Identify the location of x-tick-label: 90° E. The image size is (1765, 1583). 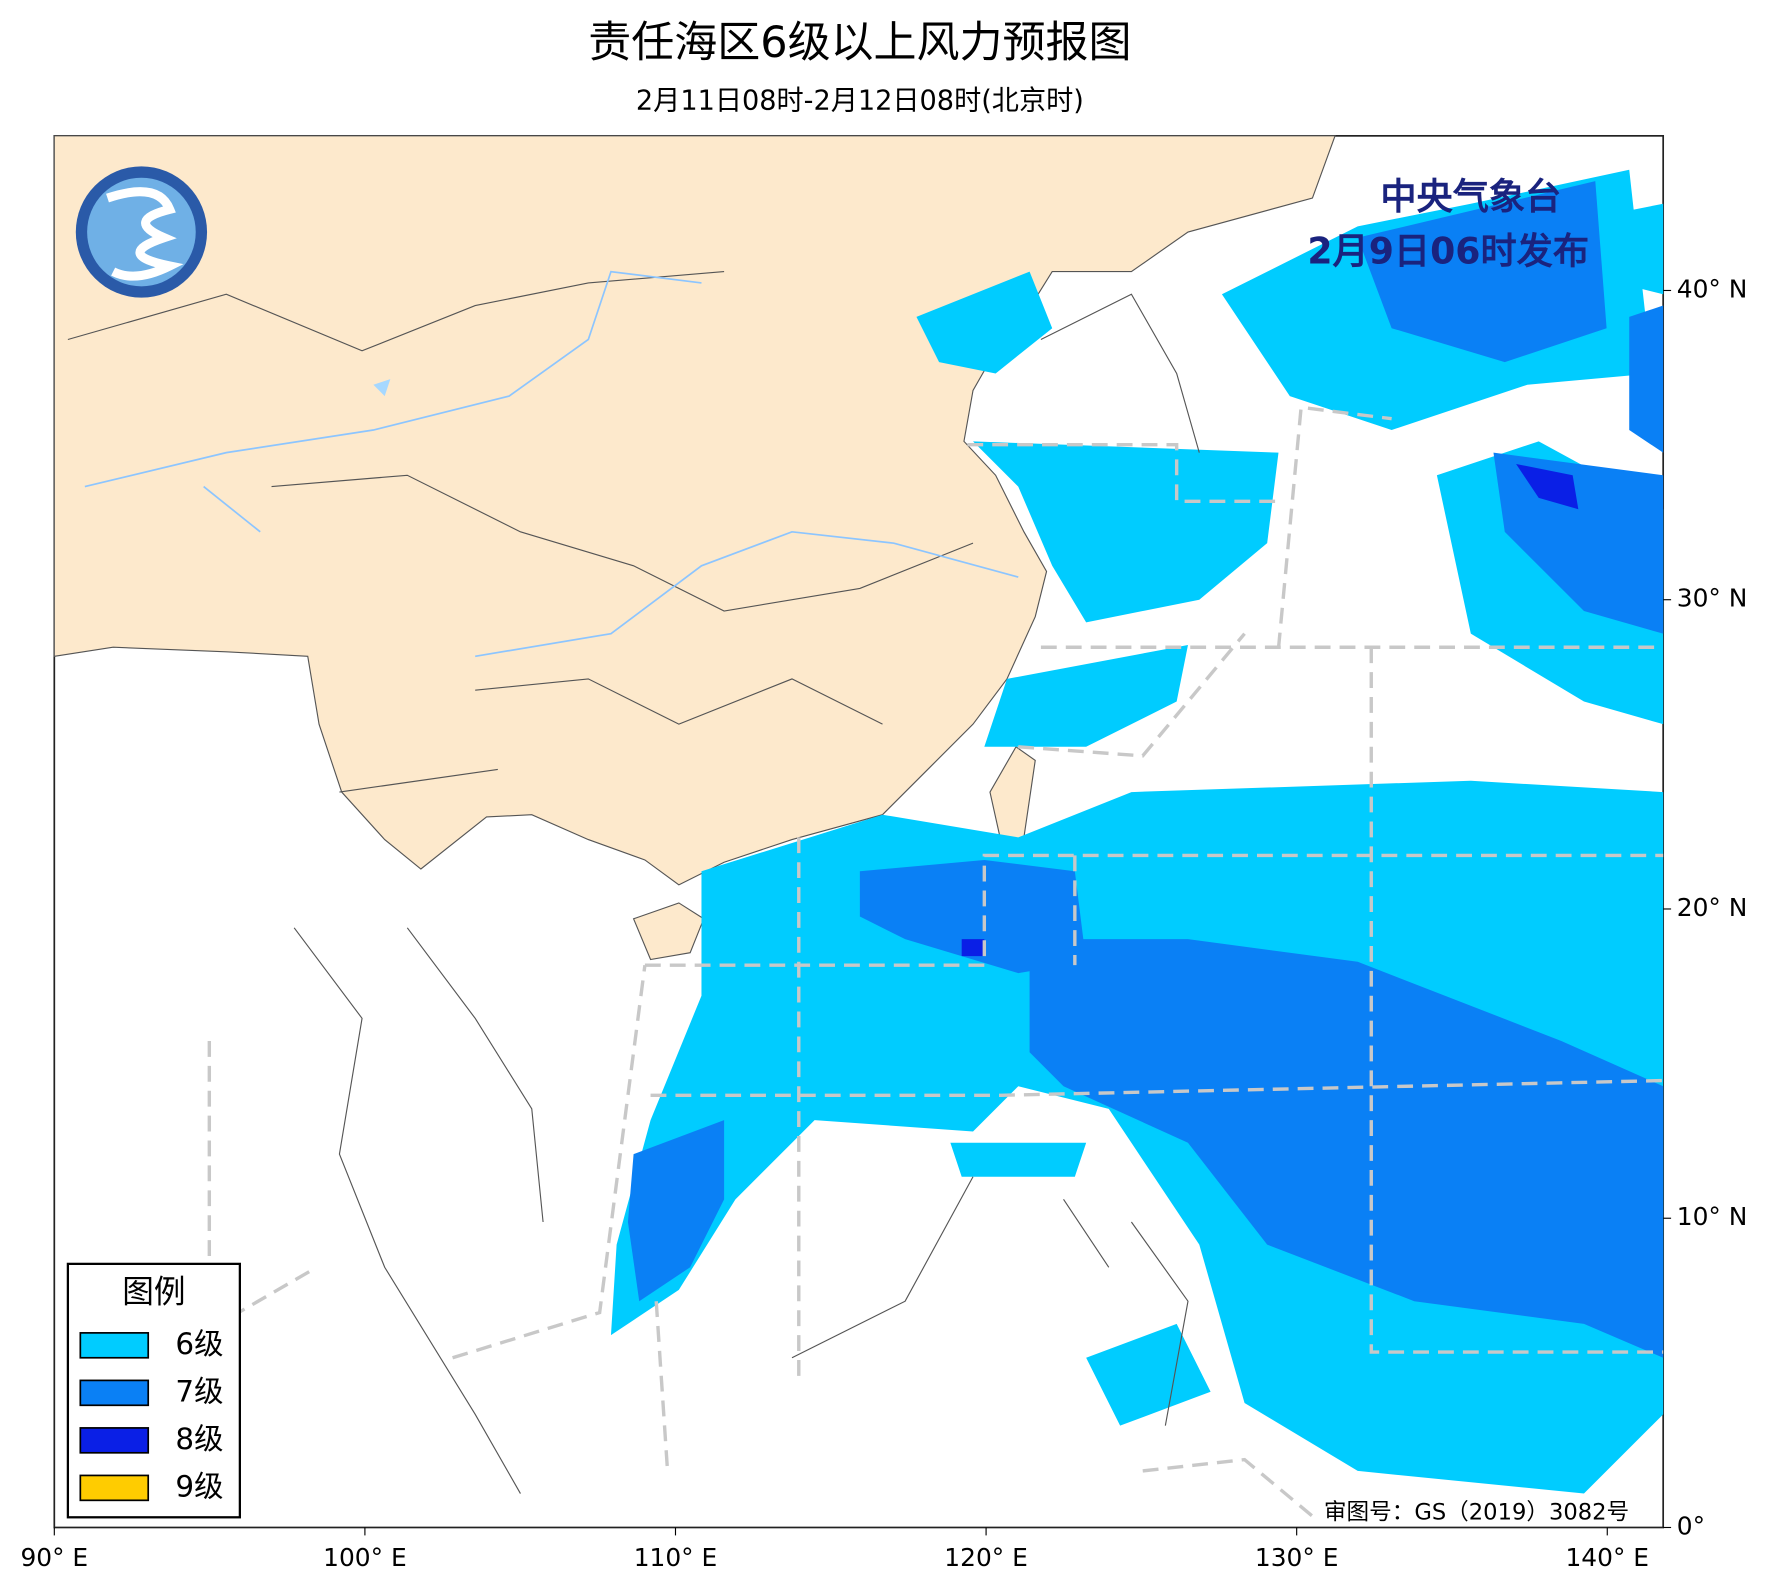
(54, 1557).